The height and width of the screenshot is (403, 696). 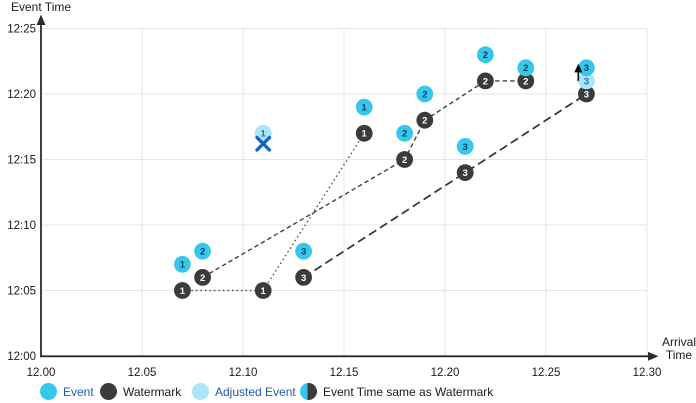 What do you see at coordinates (264, 134) in the screenshot?
I see `adjusted-event-point-label: 1` at bounding box center [264, 134].